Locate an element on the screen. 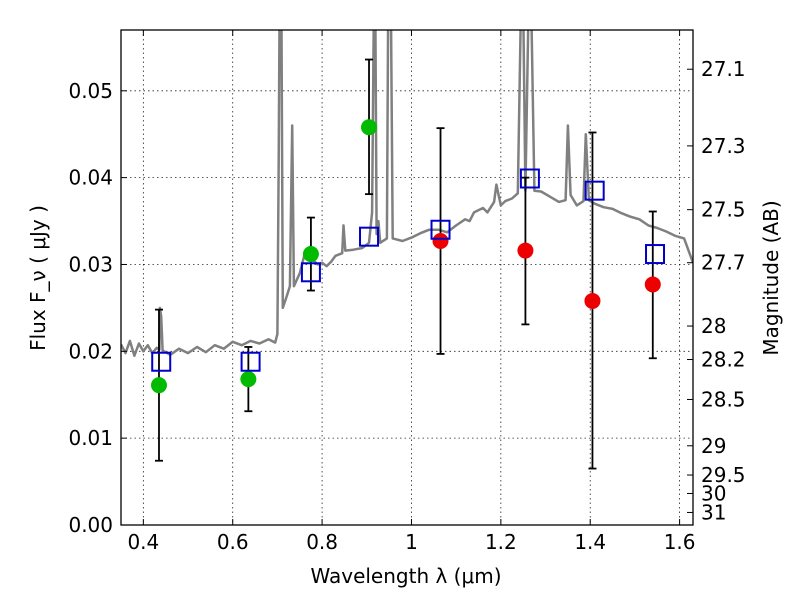 The image size is (800, 600). mag-tick-label: 30 is located at coordinates (713, 493).